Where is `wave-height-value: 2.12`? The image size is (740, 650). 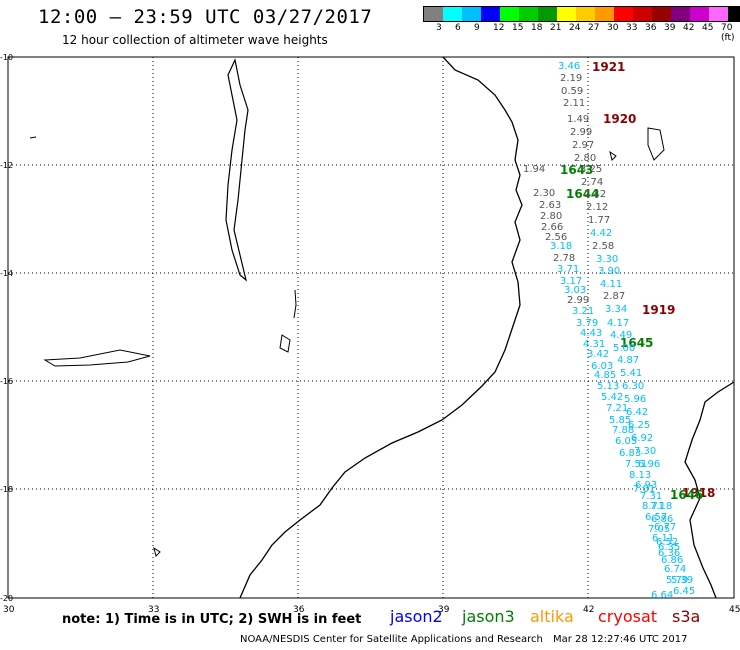 wave-height-value: 2.12 is located at coordinates (597, 207).